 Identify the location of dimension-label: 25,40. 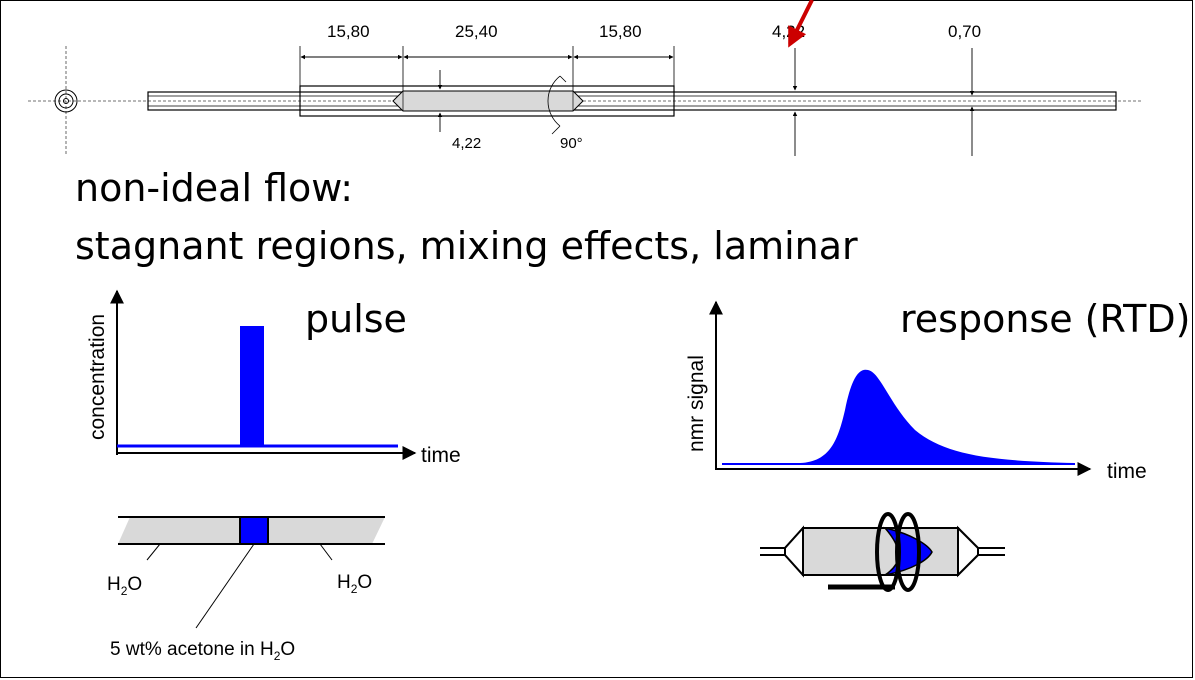
(476, 31).